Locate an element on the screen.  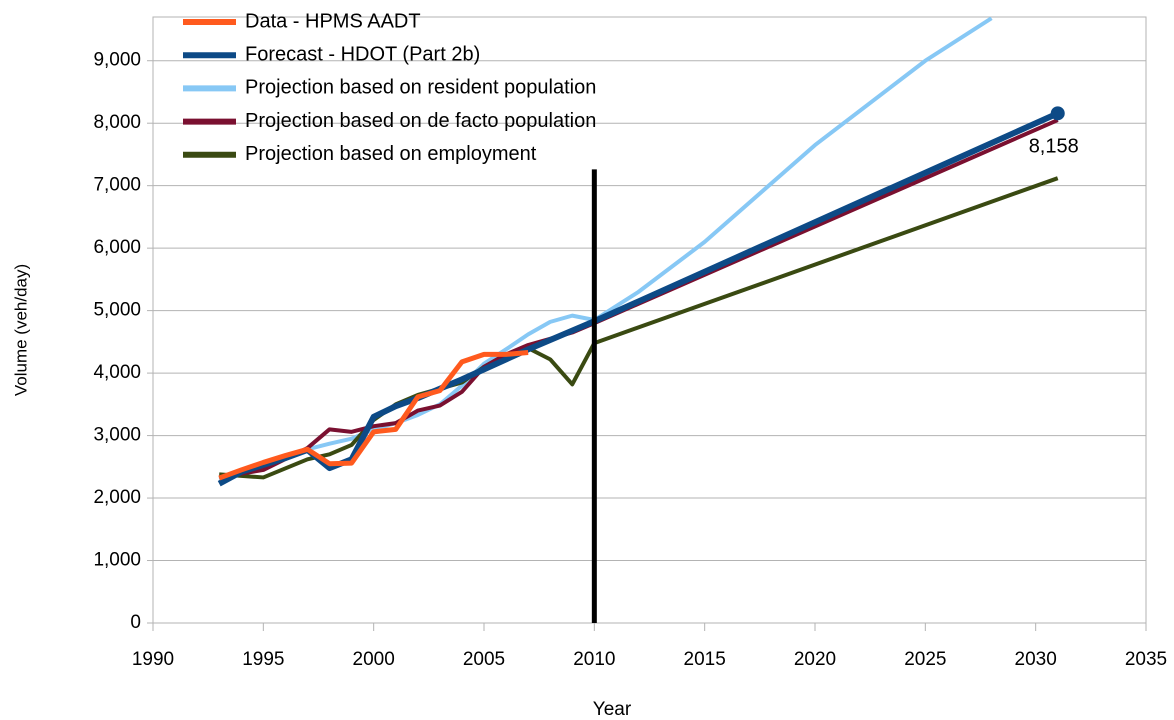
legend-label: Forecast - HDOT (Part 2b) is located at coordinates (362, 54).